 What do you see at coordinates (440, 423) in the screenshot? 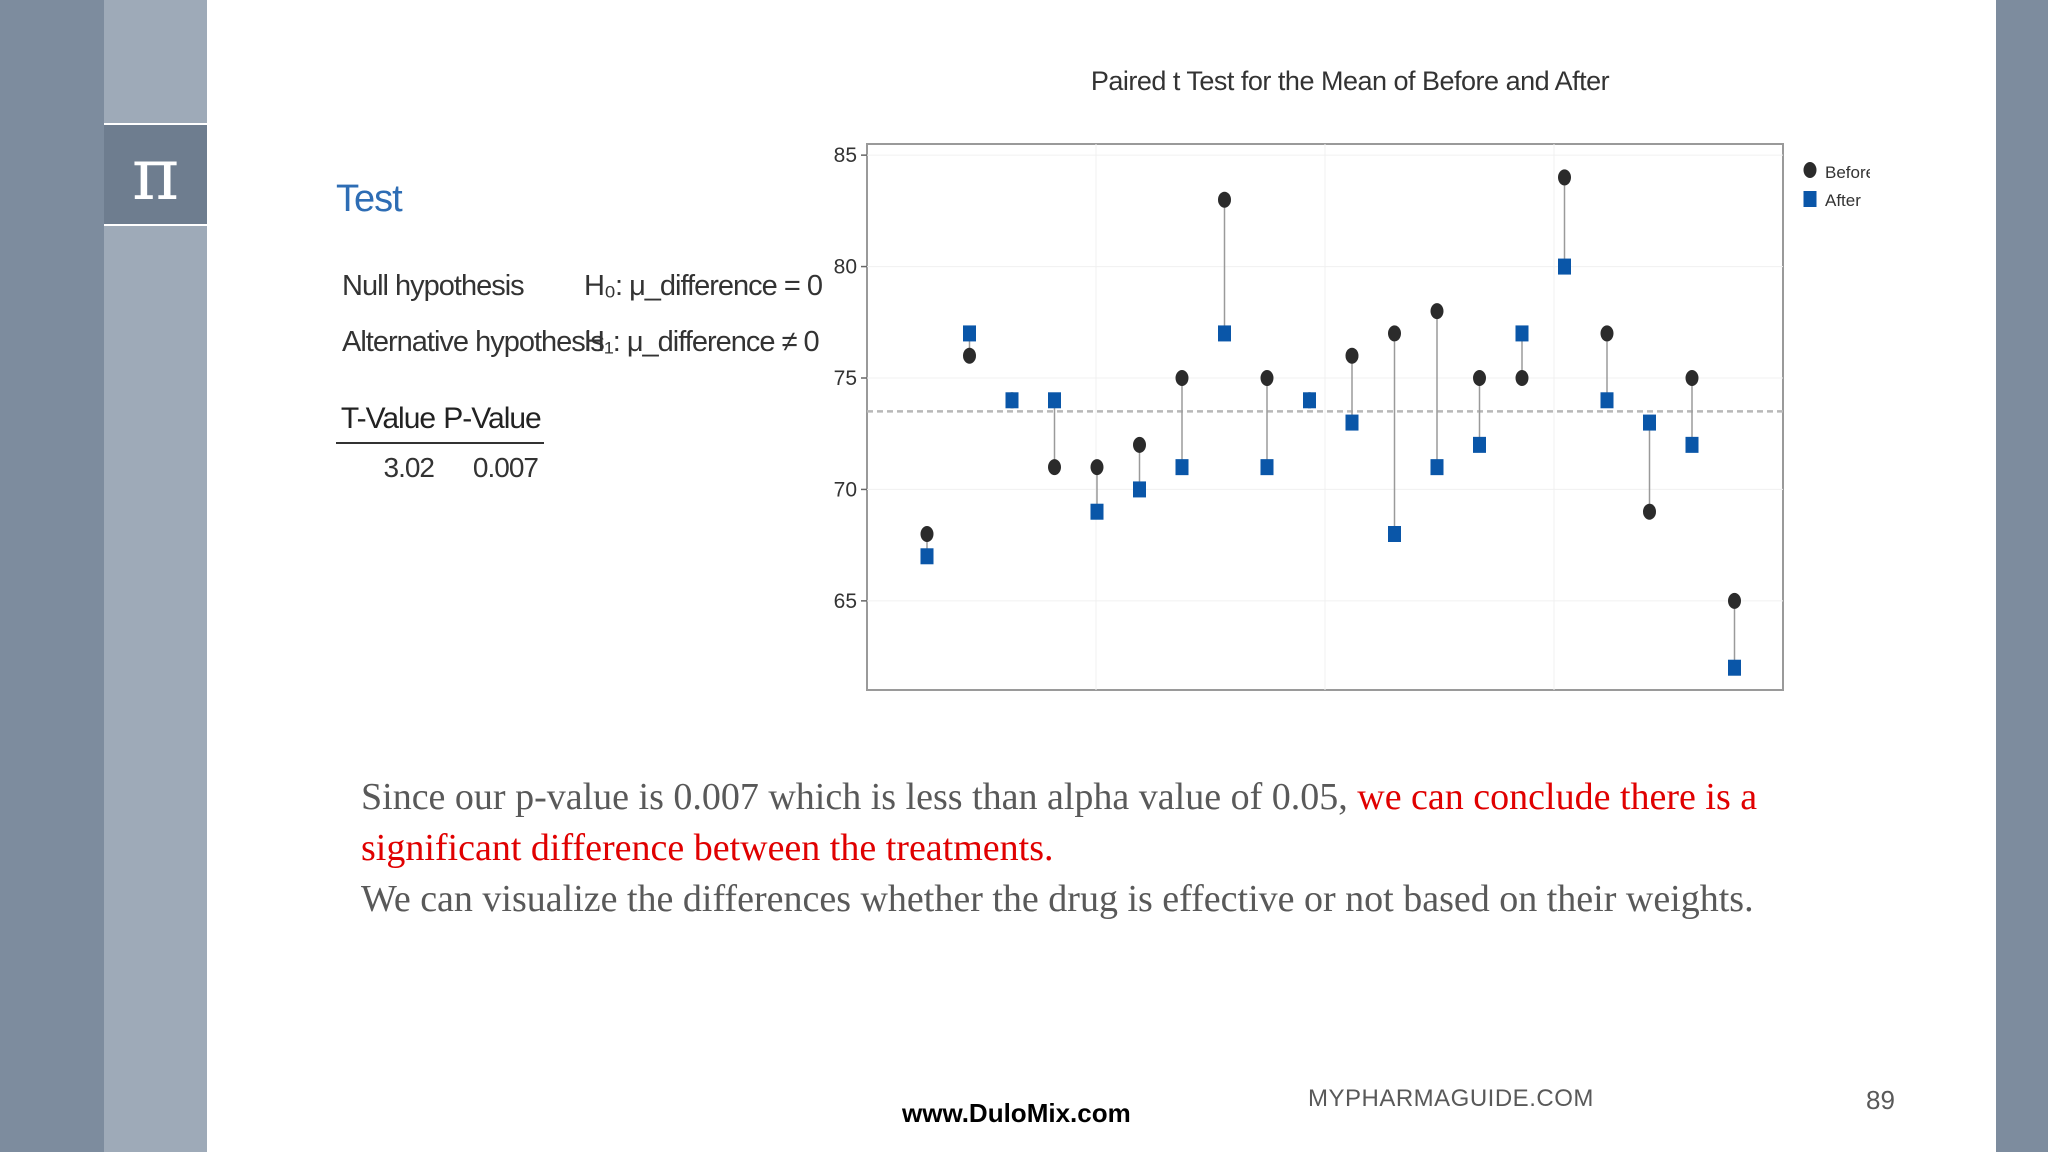
I see `stat-table-header: T-Value P-Value` at bounding box center [440, 423].